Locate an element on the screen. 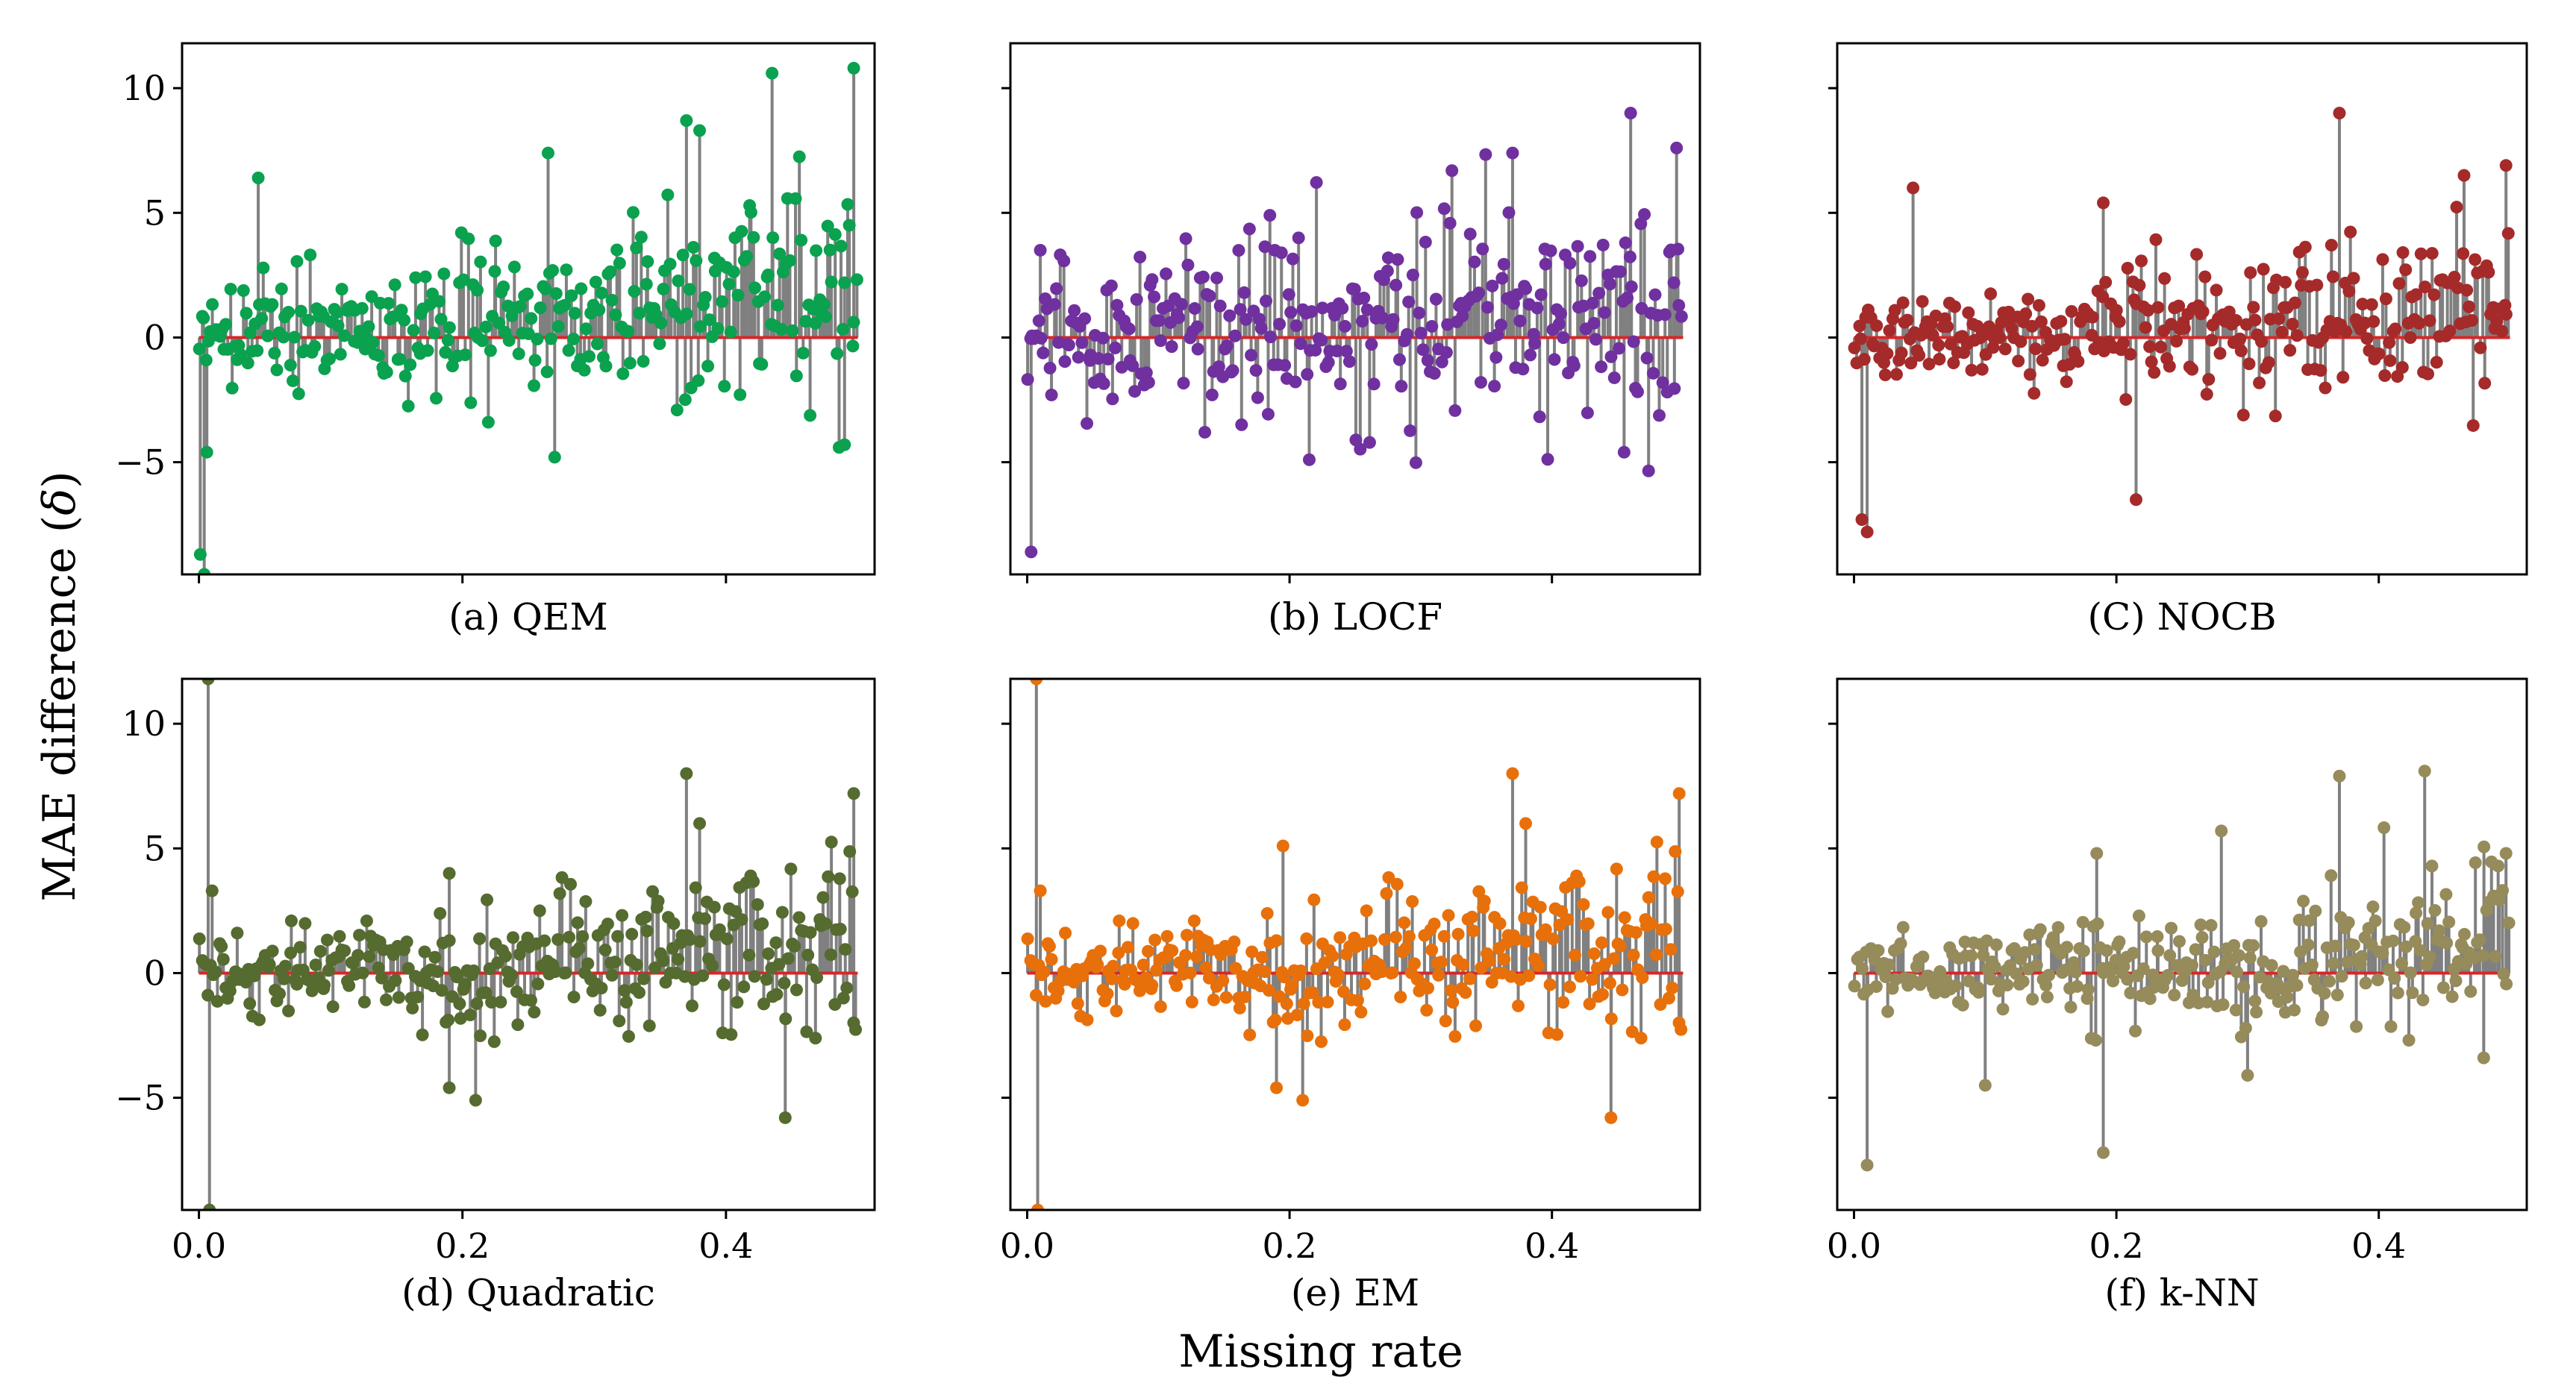 This screenshot has width=2576, height=1389. x-tick-label: 0.4 is located at coordinates (725, 1246).